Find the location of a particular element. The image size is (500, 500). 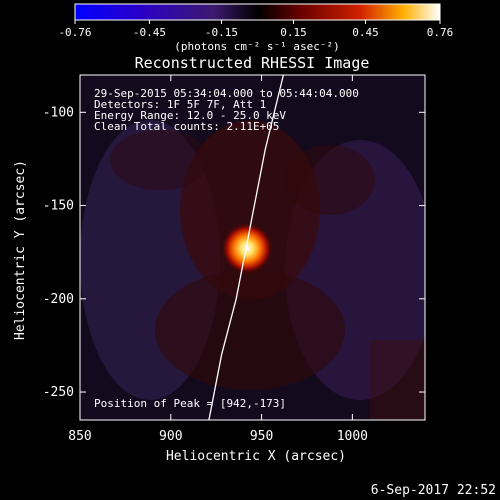

colorbar-unit-label: (photons cm⁻² s⁻¹ asec⁻²) is located at coordinates (257, 46).